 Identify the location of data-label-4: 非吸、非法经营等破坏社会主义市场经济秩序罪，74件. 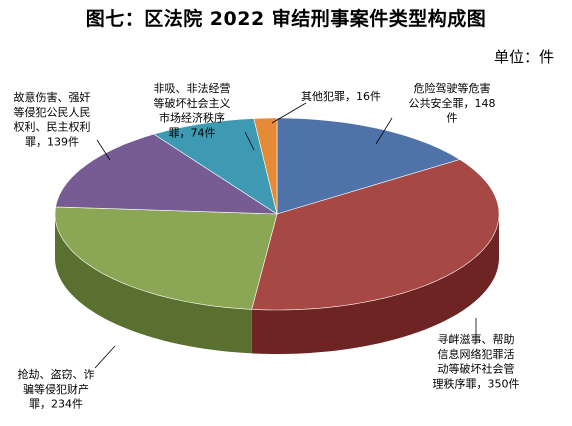
(192, 110).